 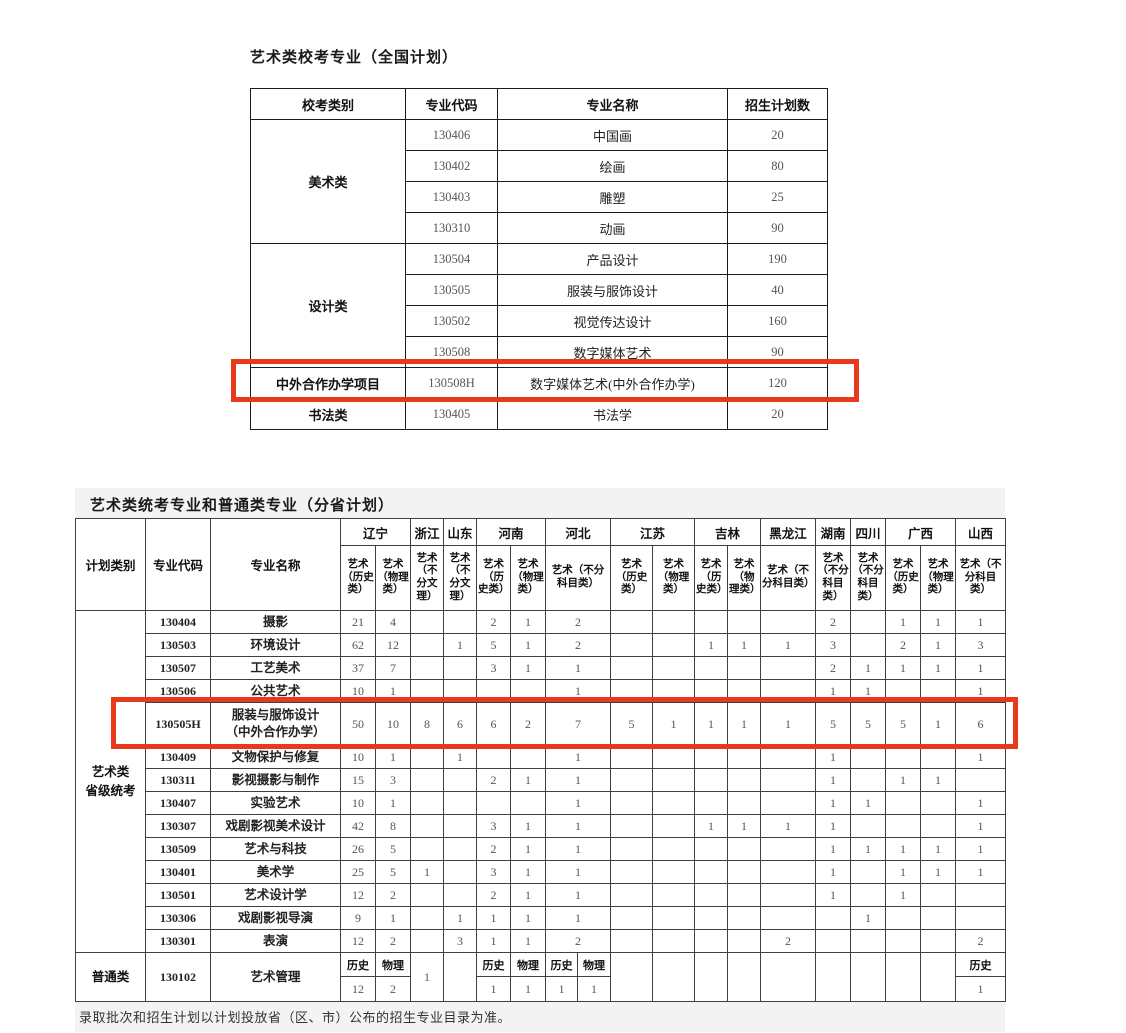 What do you see at coordinates (777, 290) in the screenshot?
I see `plan-count-cell: 40` at bounding box center [777, 290].